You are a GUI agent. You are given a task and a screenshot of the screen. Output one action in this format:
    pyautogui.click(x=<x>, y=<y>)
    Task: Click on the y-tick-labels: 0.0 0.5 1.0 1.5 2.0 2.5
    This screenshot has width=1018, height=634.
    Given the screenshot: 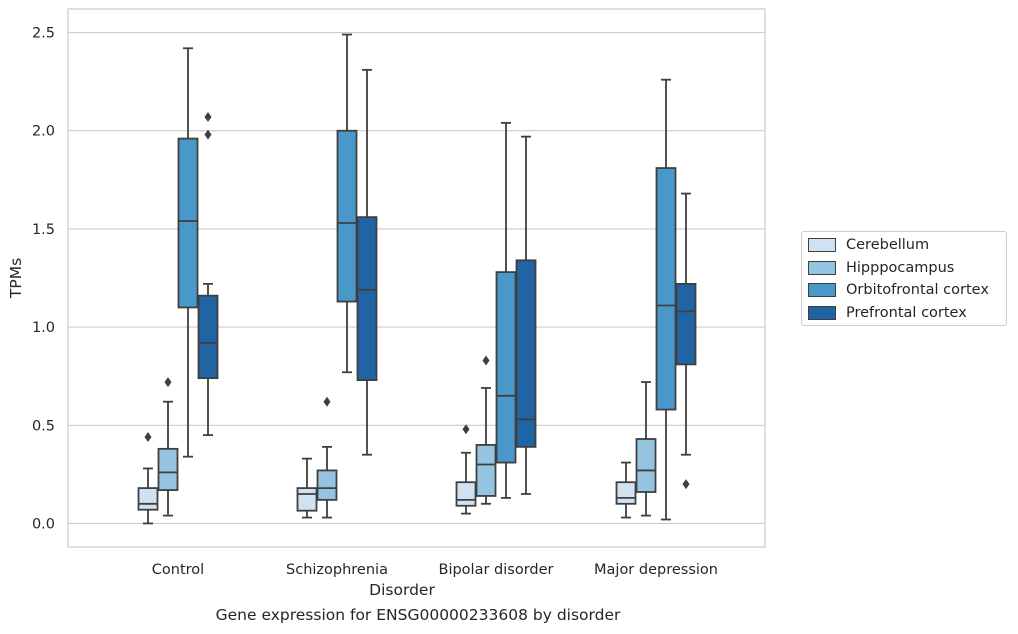 What is the action you would take?
    pyautogui.click(x=43, y=279)
    